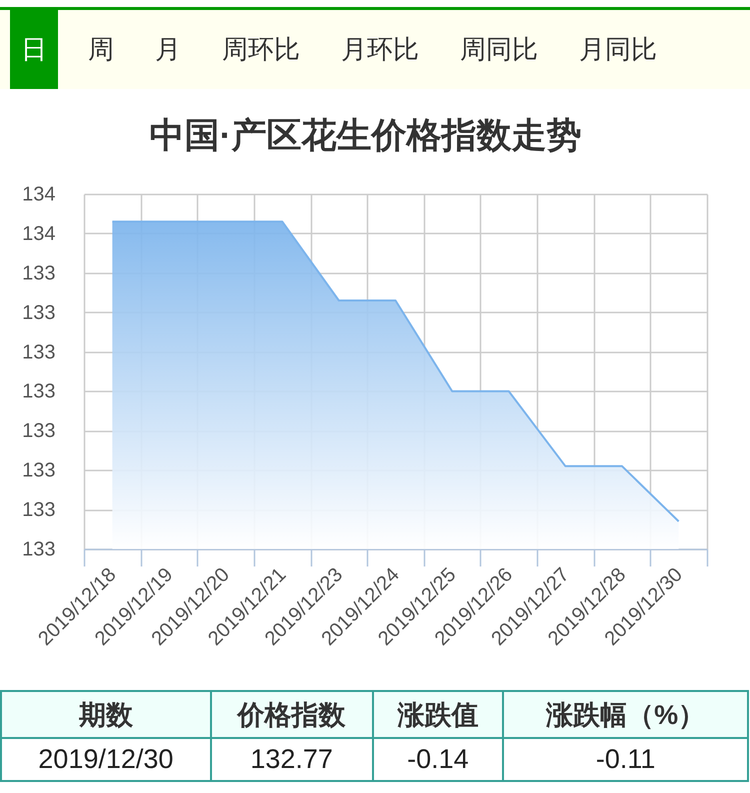 The image size is (750, 793). I want to click on text: 涨跌幅（%）, so click(626, 715).